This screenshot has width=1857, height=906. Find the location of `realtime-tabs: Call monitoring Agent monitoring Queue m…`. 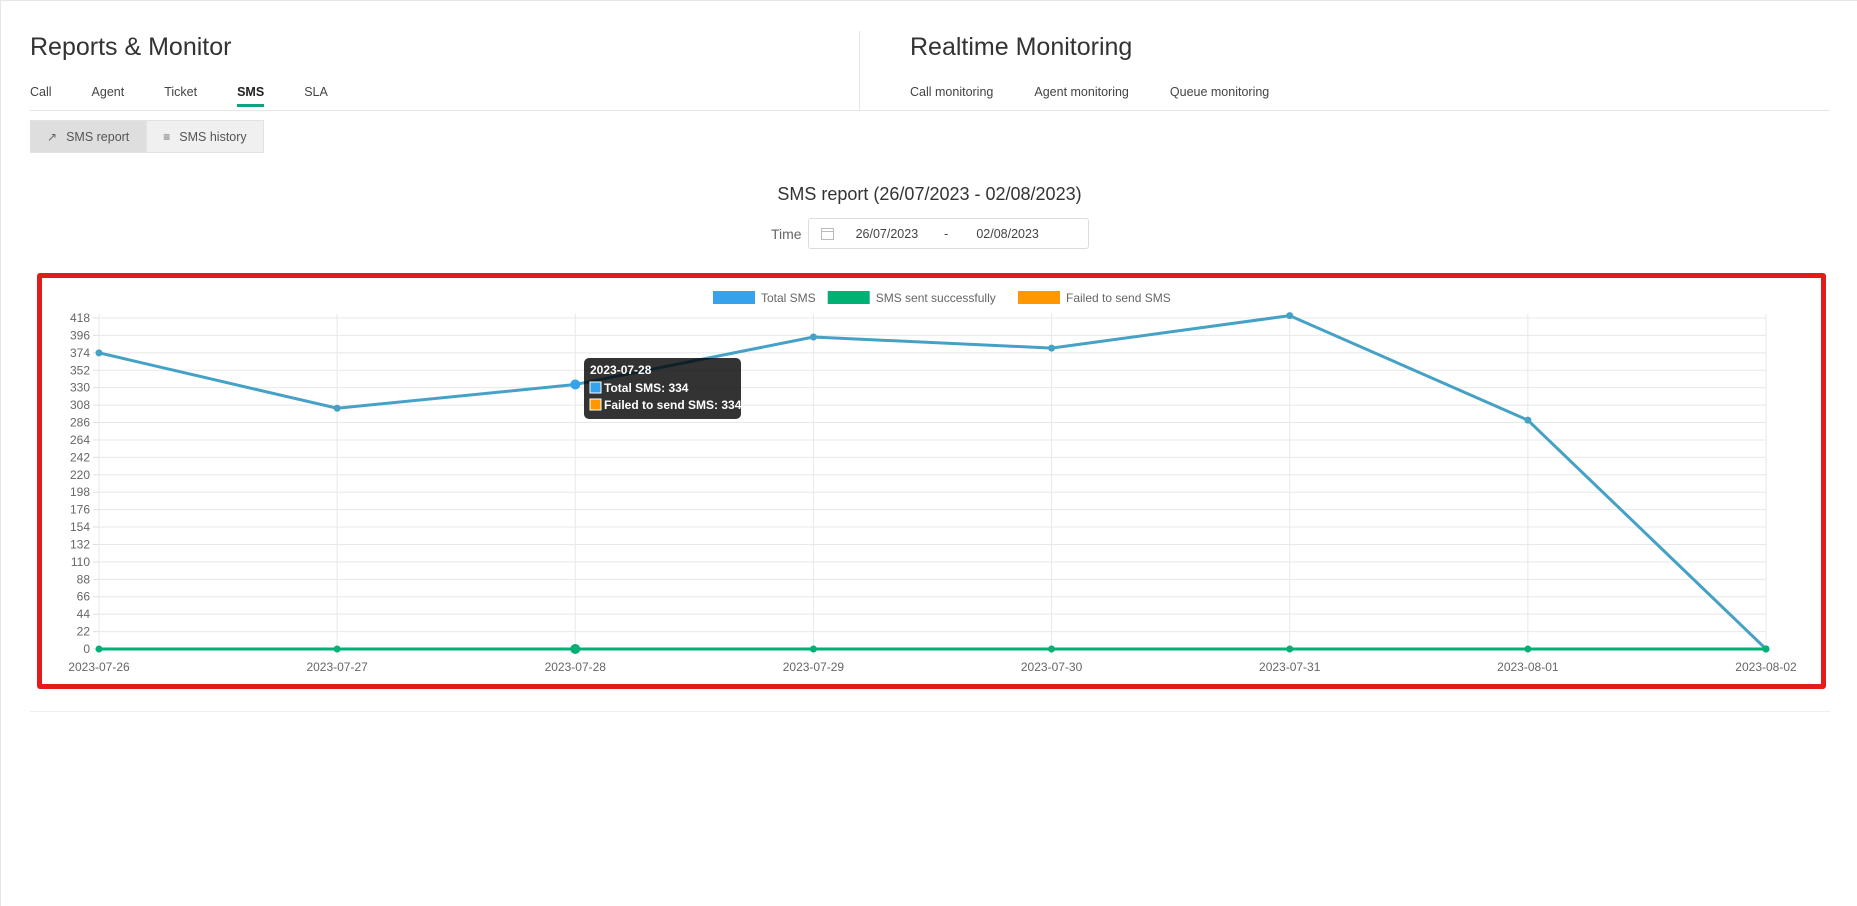

realtime-tabs: Call monitoring Agent monitoring Queue m… is located at coordinates (1110, 96).